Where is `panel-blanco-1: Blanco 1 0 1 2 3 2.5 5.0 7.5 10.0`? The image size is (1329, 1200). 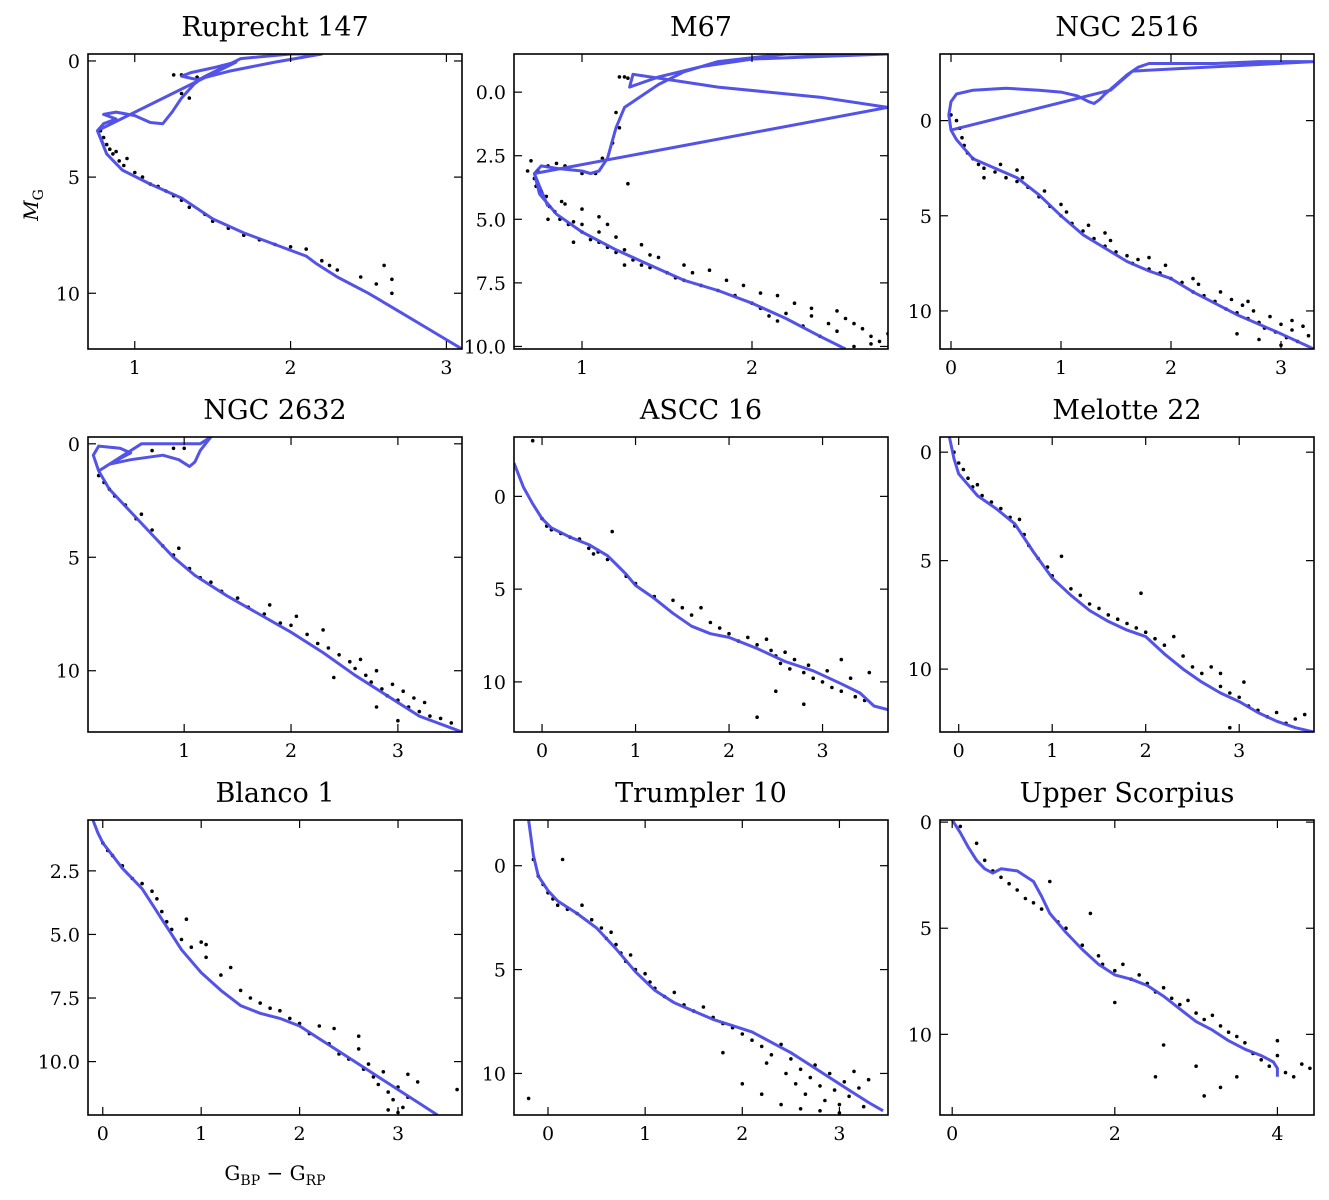
panel-blanco-1: Blanco 1 0 1 2 3 2.5 5.0 7.5 10.0 is located at coordinates (250, 961).